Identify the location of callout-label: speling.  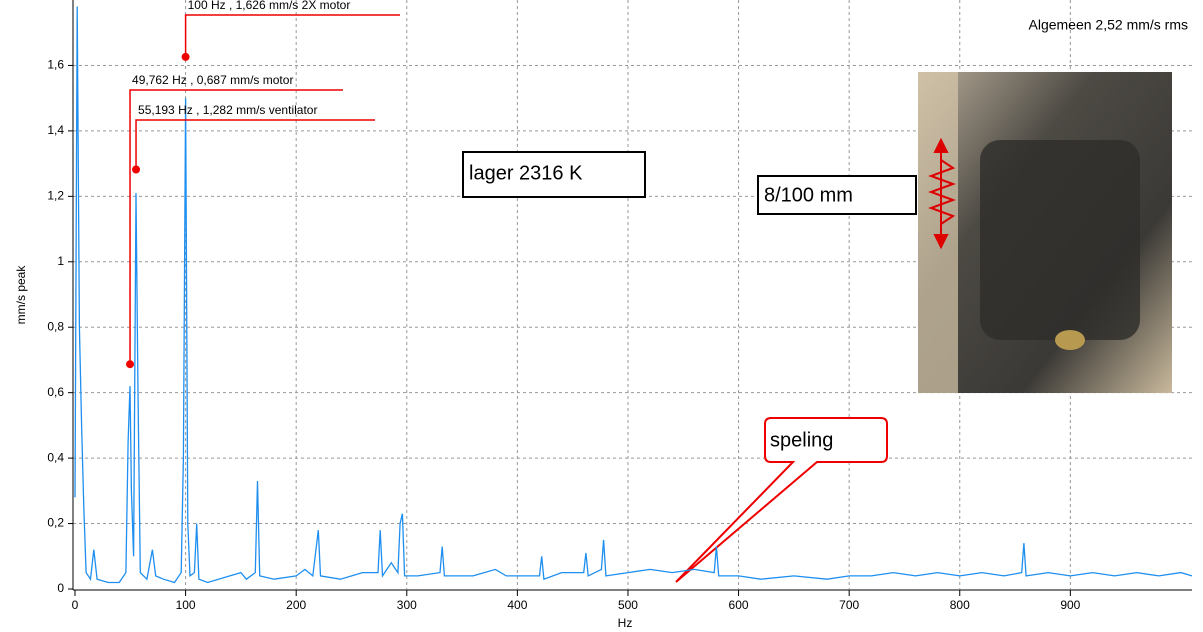
(801, 440).